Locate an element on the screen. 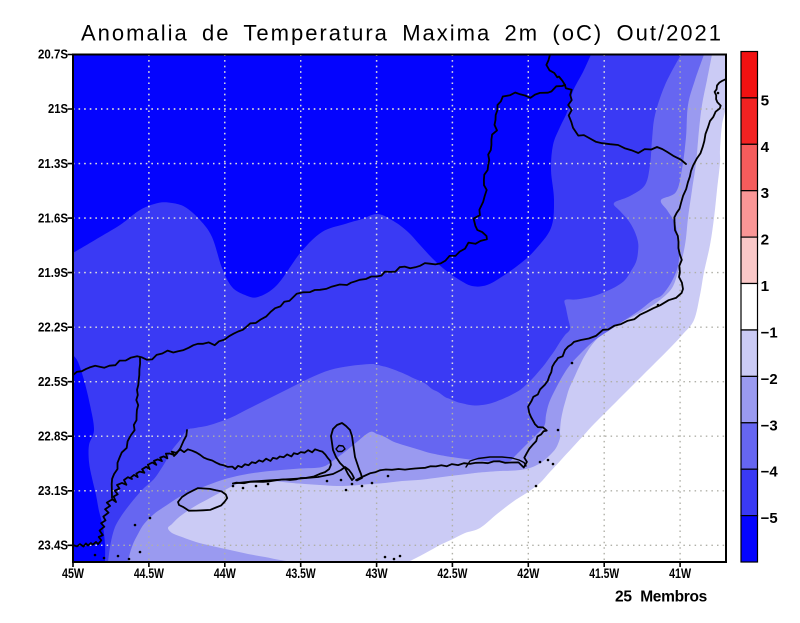  svg-text: 22.8S is located at coordinates (53, 435).